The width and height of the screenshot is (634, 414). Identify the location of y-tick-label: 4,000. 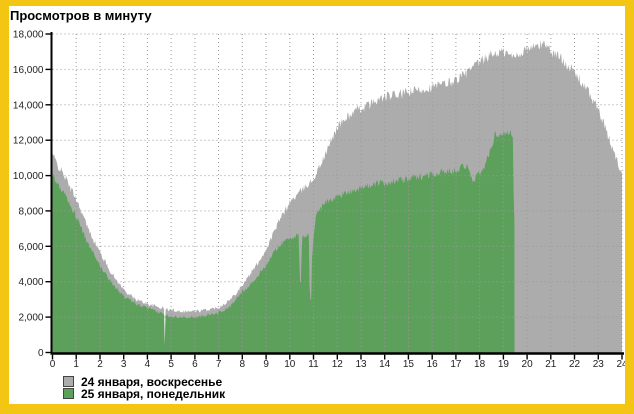
(30, 282).